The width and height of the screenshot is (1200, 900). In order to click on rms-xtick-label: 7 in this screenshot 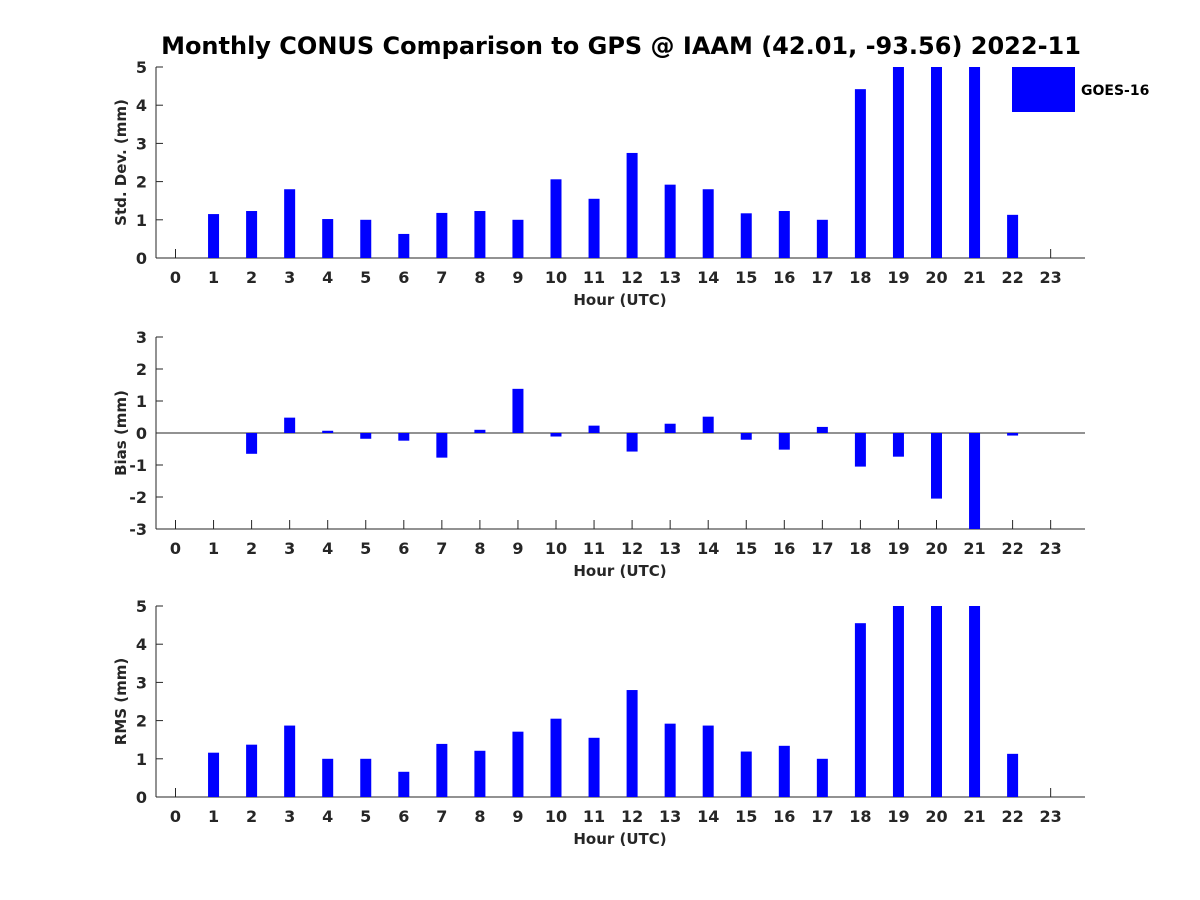, I will do `click(441, 816)`.